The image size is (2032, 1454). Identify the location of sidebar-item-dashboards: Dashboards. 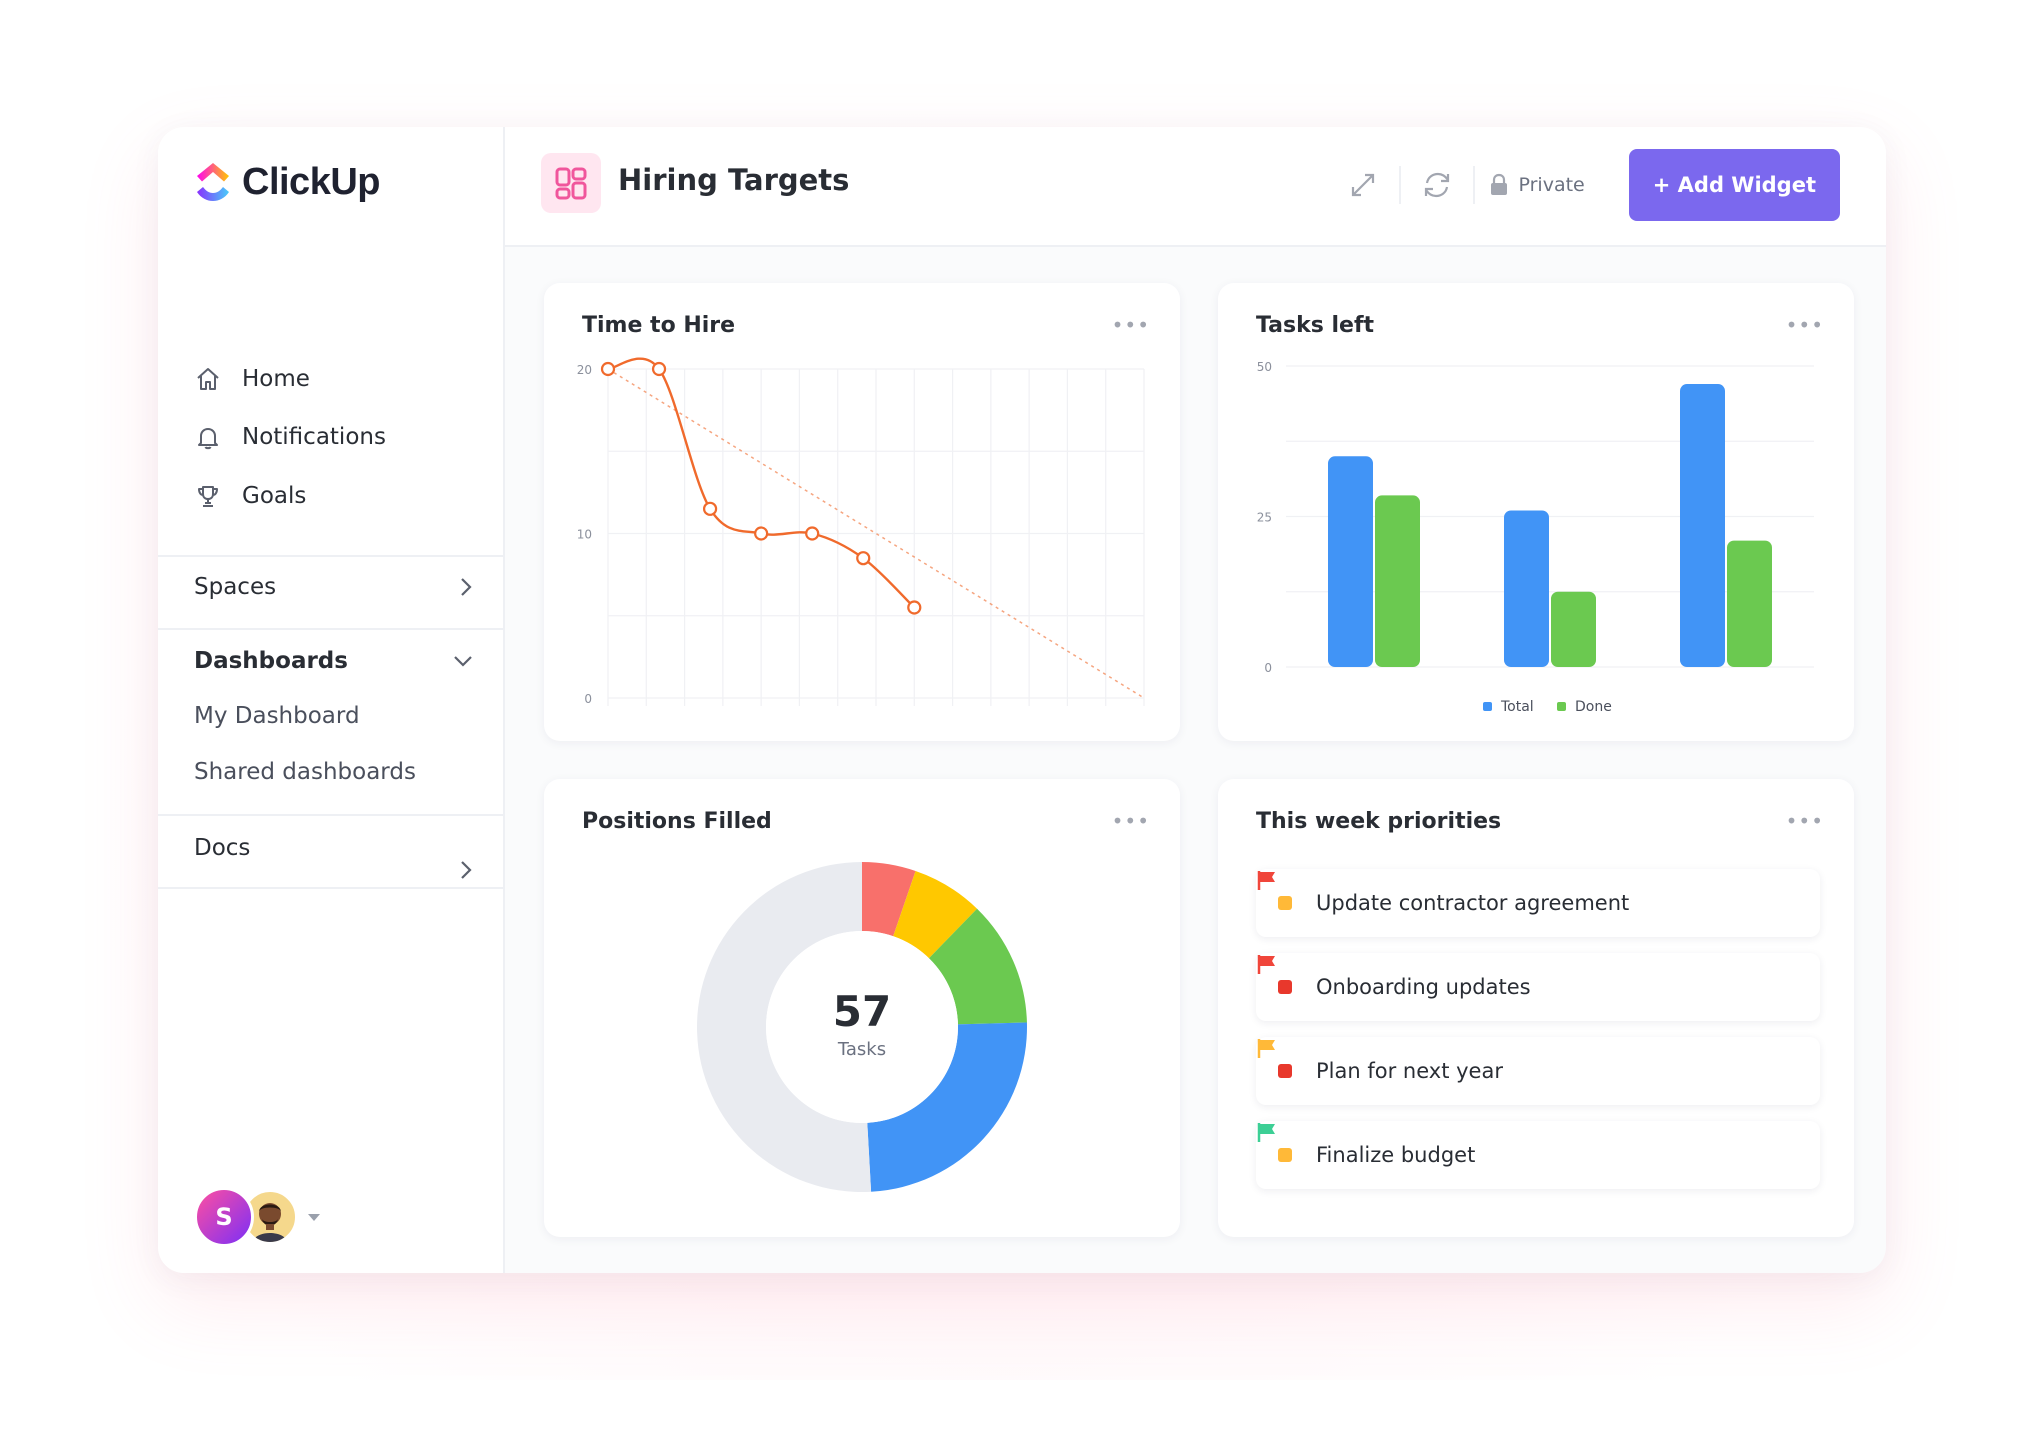
(334, 661).